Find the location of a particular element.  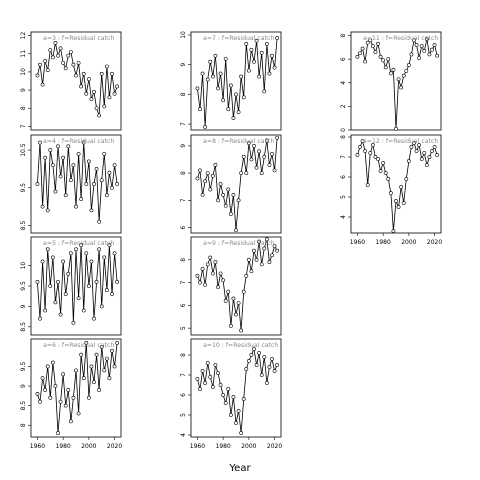

panel-5: 6 7 8 9 a=8 : f=Residual catch is located at coordinates (231, 184).